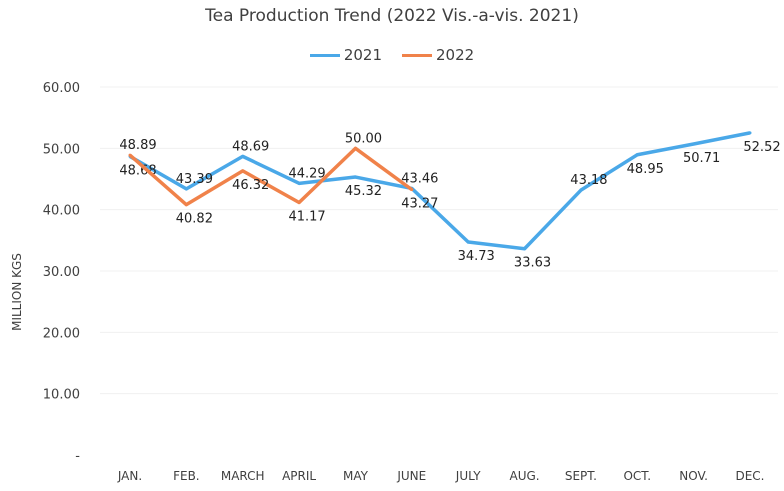 This screenshot has height=491, width=784. I want to click on data-label: 33.63, so click(532, 263).